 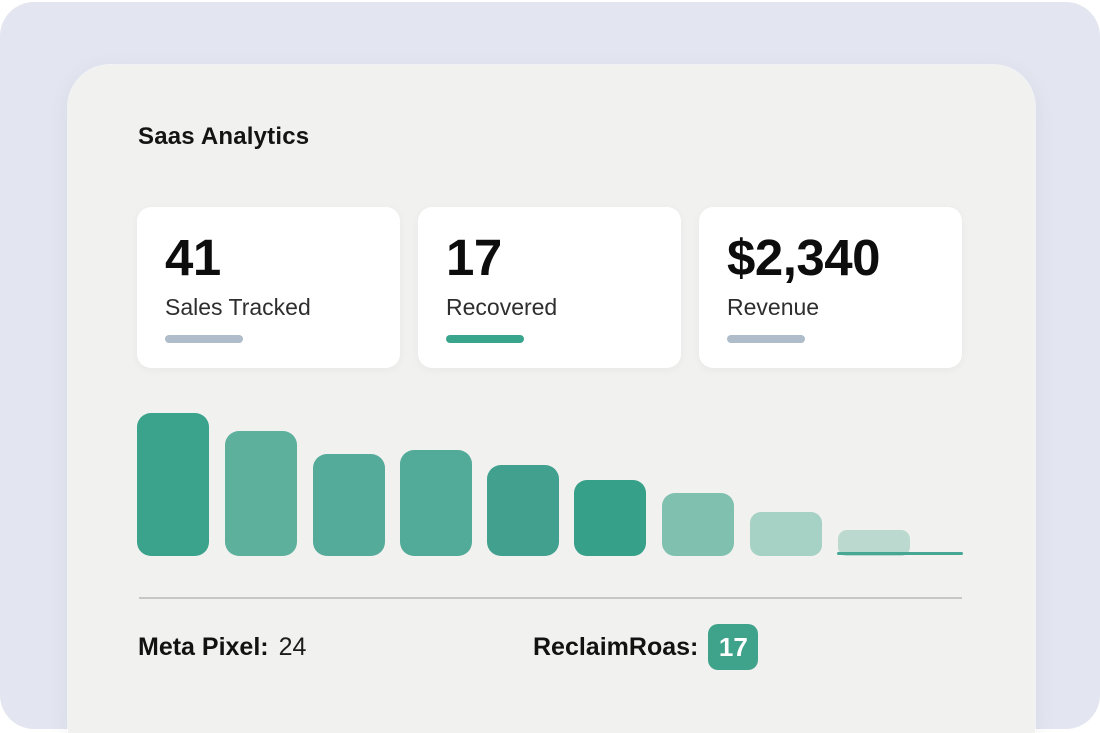 What do you see at coordinates (224, 136) in the screenshot?
I see `page-title: Saas Analytics` at bounding box center [224, 136].